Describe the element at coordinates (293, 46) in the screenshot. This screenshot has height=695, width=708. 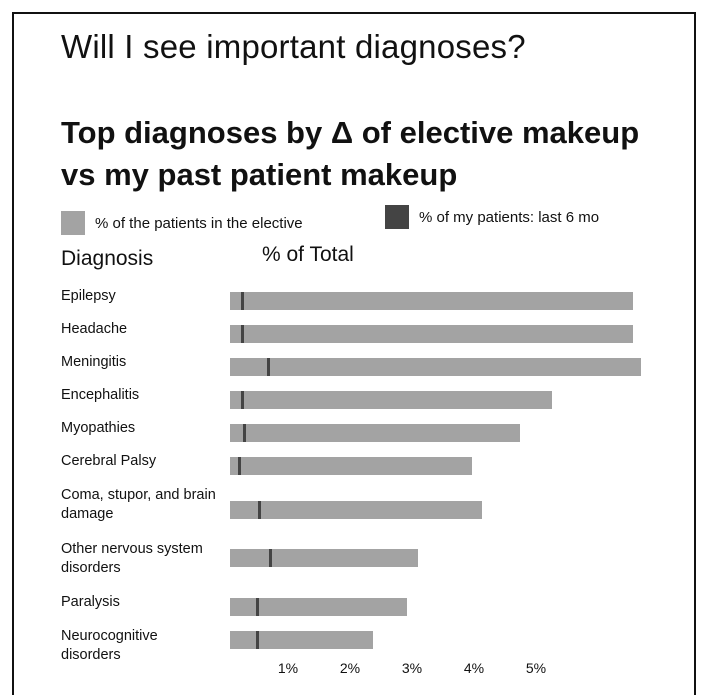
I see `page-title: Will I see important diagnoses?` at that location.